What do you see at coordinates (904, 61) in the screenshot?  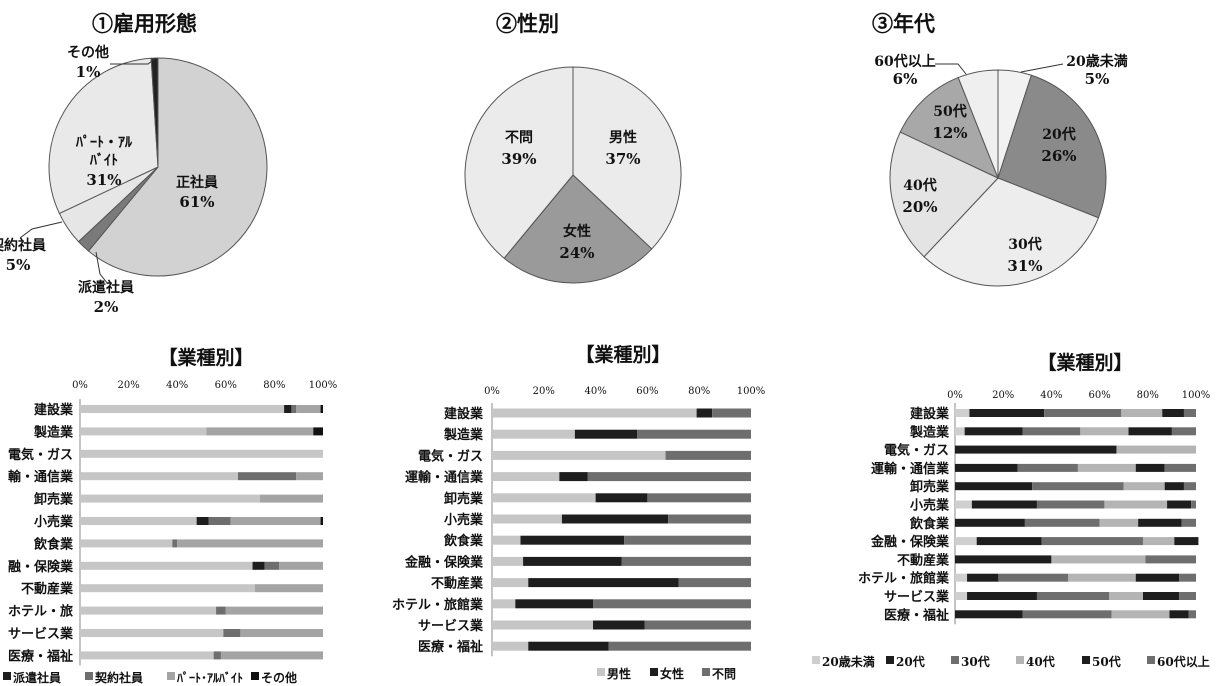 I see `pie-slice-label: 60代以上` at bounding box center [904, 61].